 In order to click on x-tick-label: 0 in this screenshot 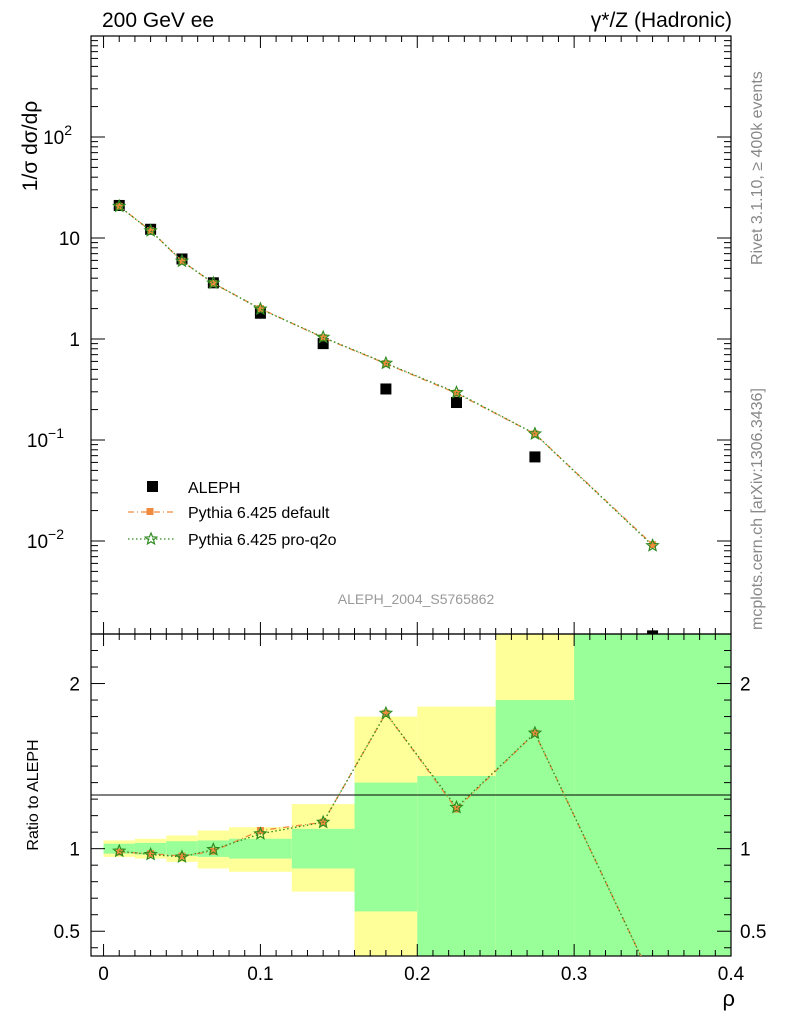, I will do `click(103, 974)`.